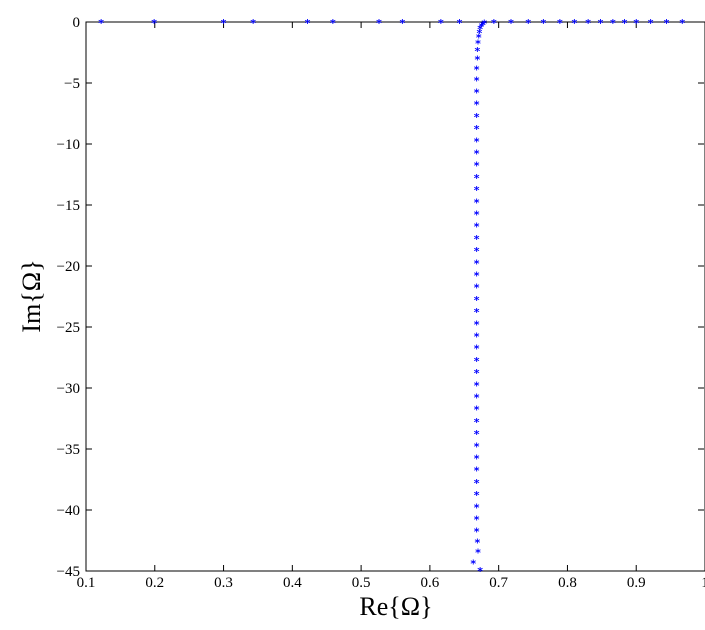 The image size is (705, 630). I want to click on y-tick-label: −25, so click(68, 328).